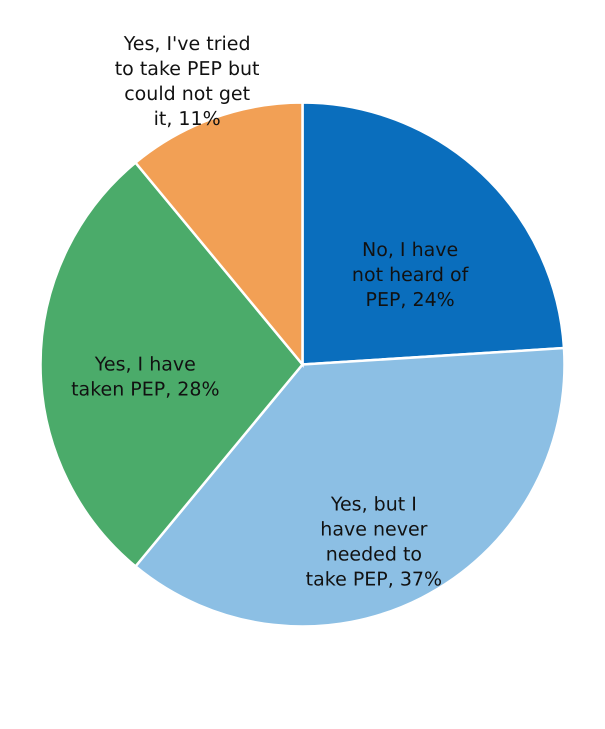  I want to click on slice-label: No, I have not heard of PEP, 24%, so click(411, 274).